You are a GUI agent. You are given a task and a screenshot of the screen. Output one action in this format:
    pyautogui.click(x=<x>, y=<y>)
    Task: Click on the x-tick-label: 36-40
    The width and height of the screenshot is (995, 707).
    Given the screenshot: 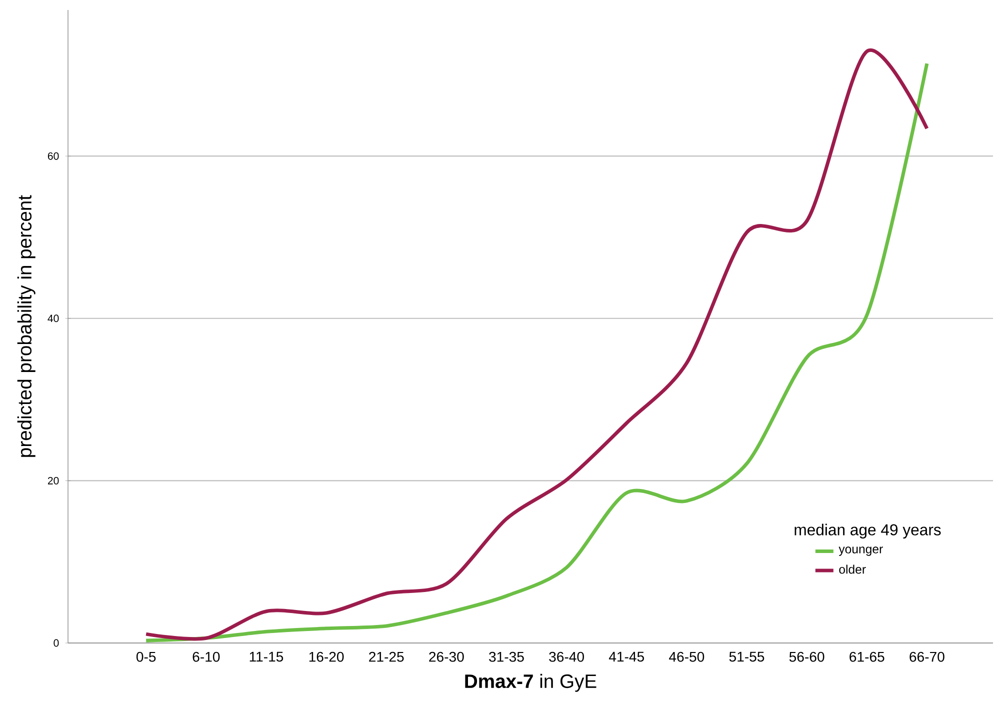 What is the action you would take?
    pyautogui.click(x=566, y=657)
    